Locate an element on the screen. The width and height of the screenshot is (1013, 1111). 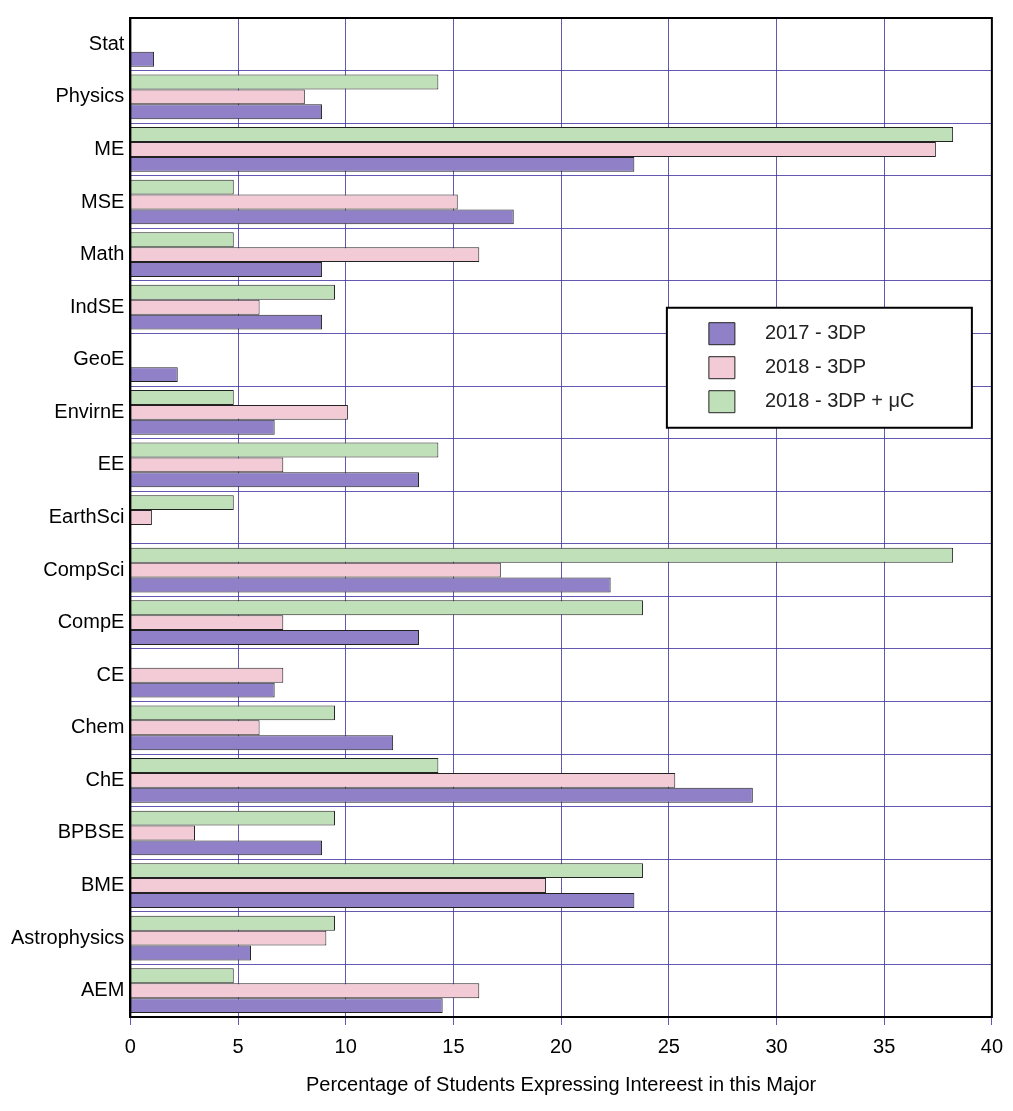
x-tick-label: 0 is located at coordinates (130, 1045).